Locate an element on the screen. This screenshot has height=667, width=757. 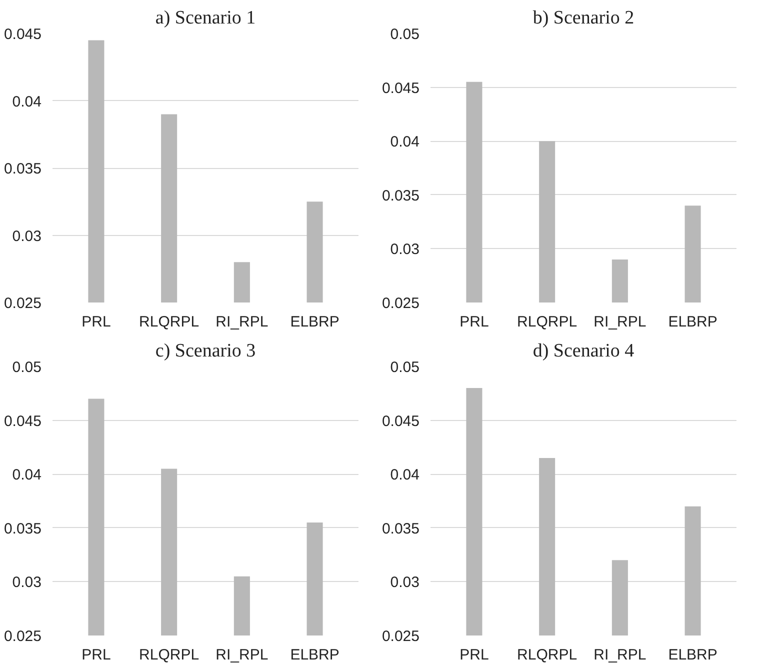
chart-title: d) Scenario 4 is located at coordinates (583, 351).